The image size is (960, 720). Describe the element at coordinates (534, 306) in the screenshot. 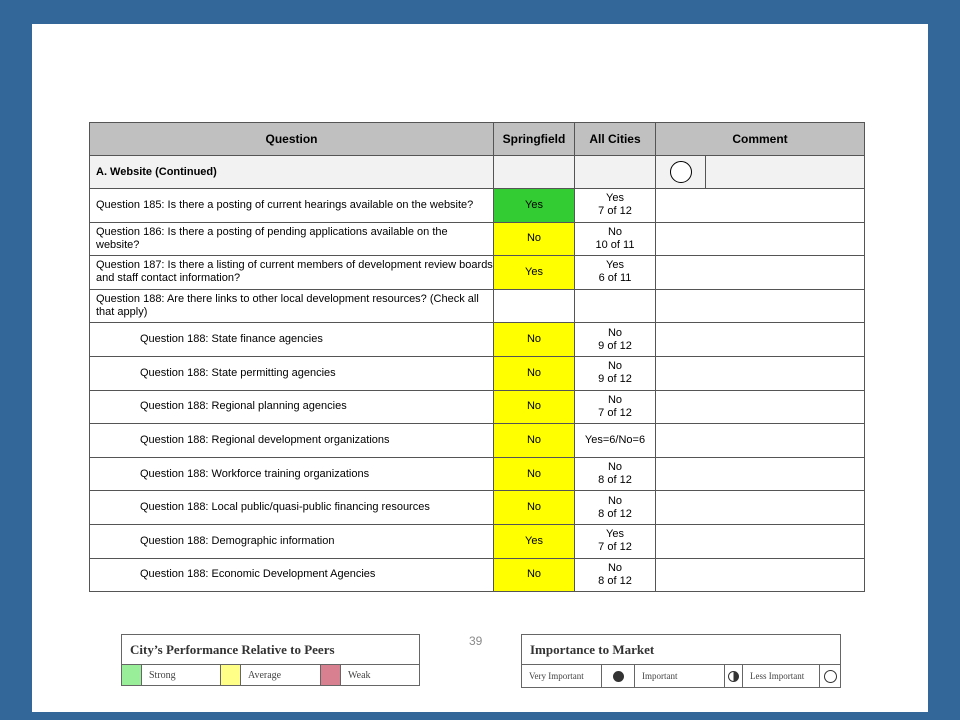

I see `springfield-cell` at that location.